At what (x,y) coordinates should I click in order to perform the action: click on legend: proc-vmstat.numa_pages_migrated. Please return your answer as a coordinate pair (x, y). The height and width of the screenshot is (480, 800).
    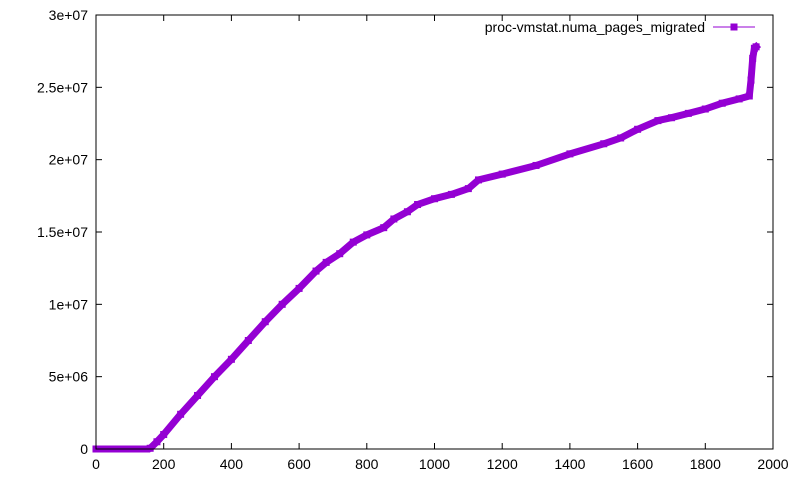
    Looking at the image, I should click on (620, 27).